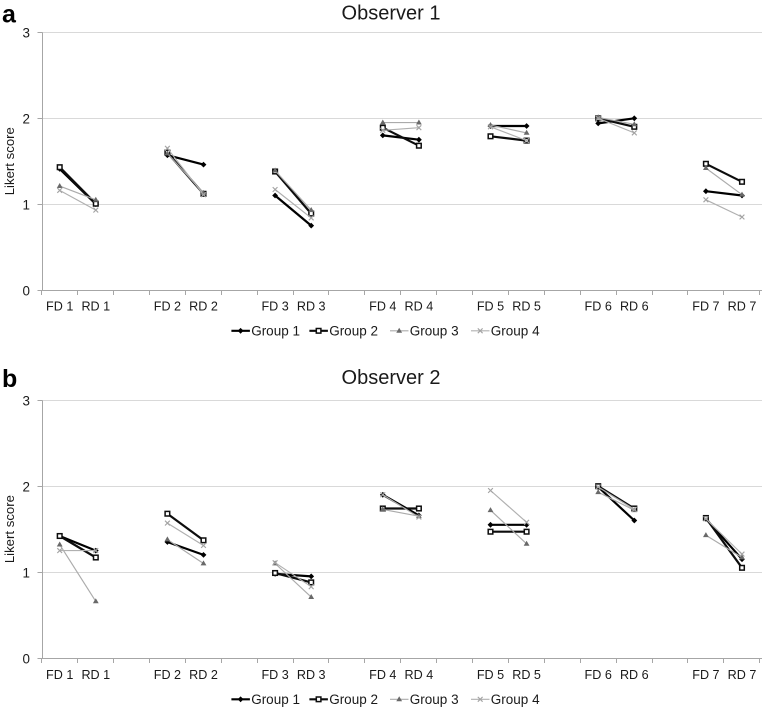  I want to click on svg-text: a, so click(9, 15).